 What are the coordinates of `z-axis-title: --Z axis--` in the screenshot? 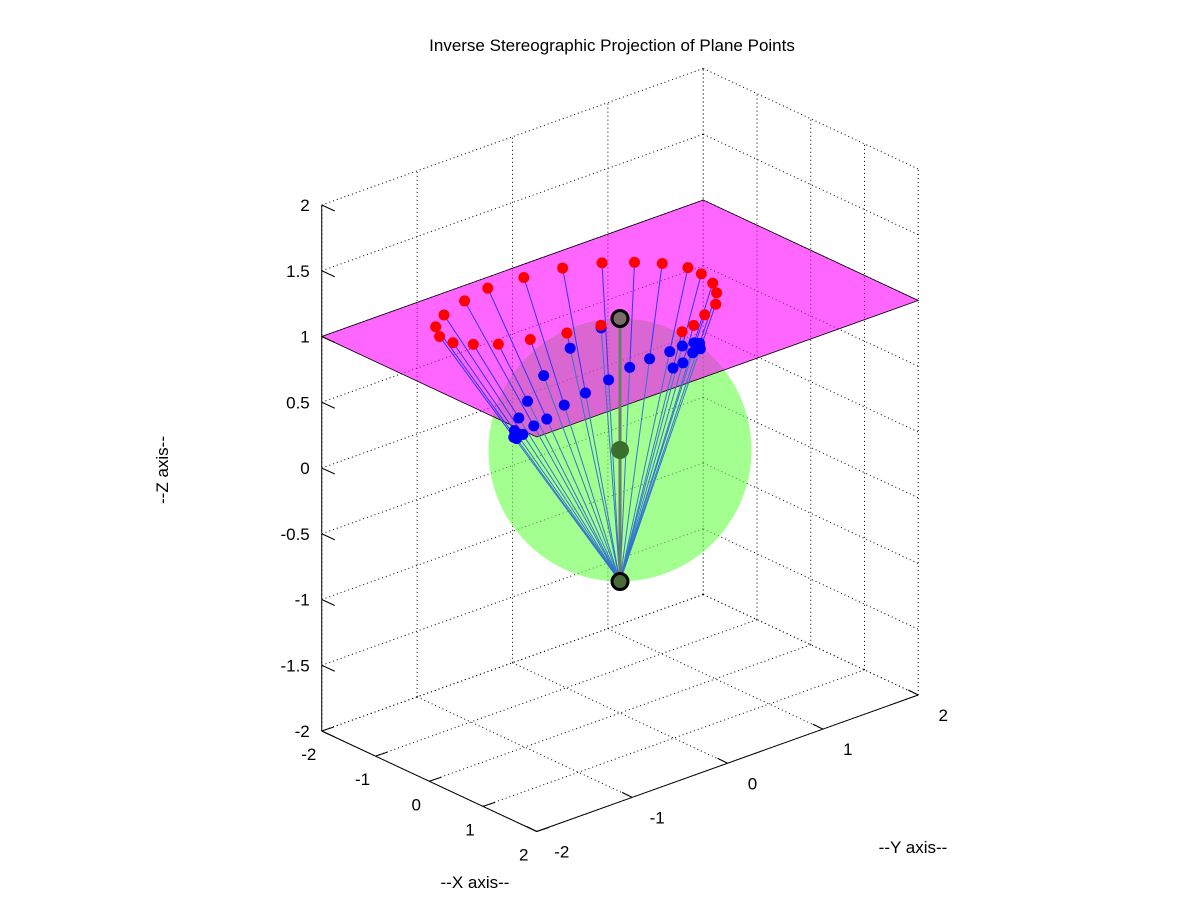 It's located at (162, 470).